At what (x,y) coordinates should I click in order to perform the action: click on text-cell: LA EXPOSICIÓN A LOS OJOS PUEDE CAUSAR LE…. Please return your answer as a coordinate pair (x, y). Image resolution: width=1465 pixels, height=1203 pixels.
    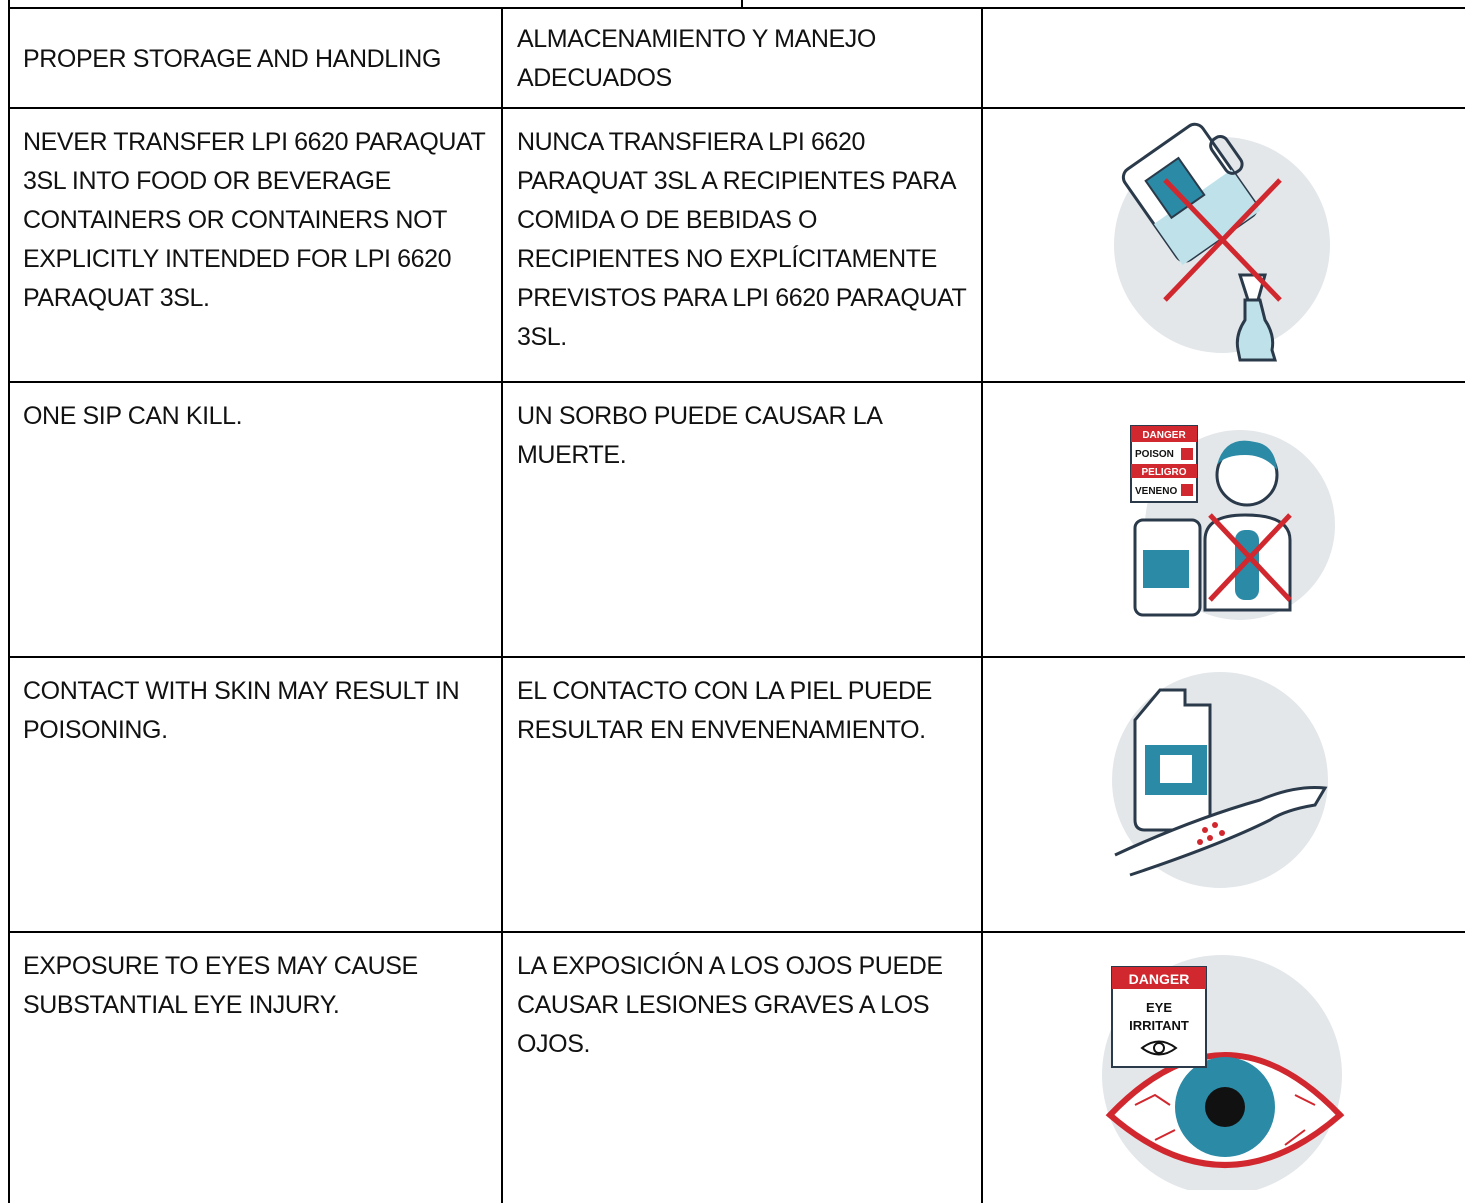
    Looking at the image, I should click on (730, 1005).